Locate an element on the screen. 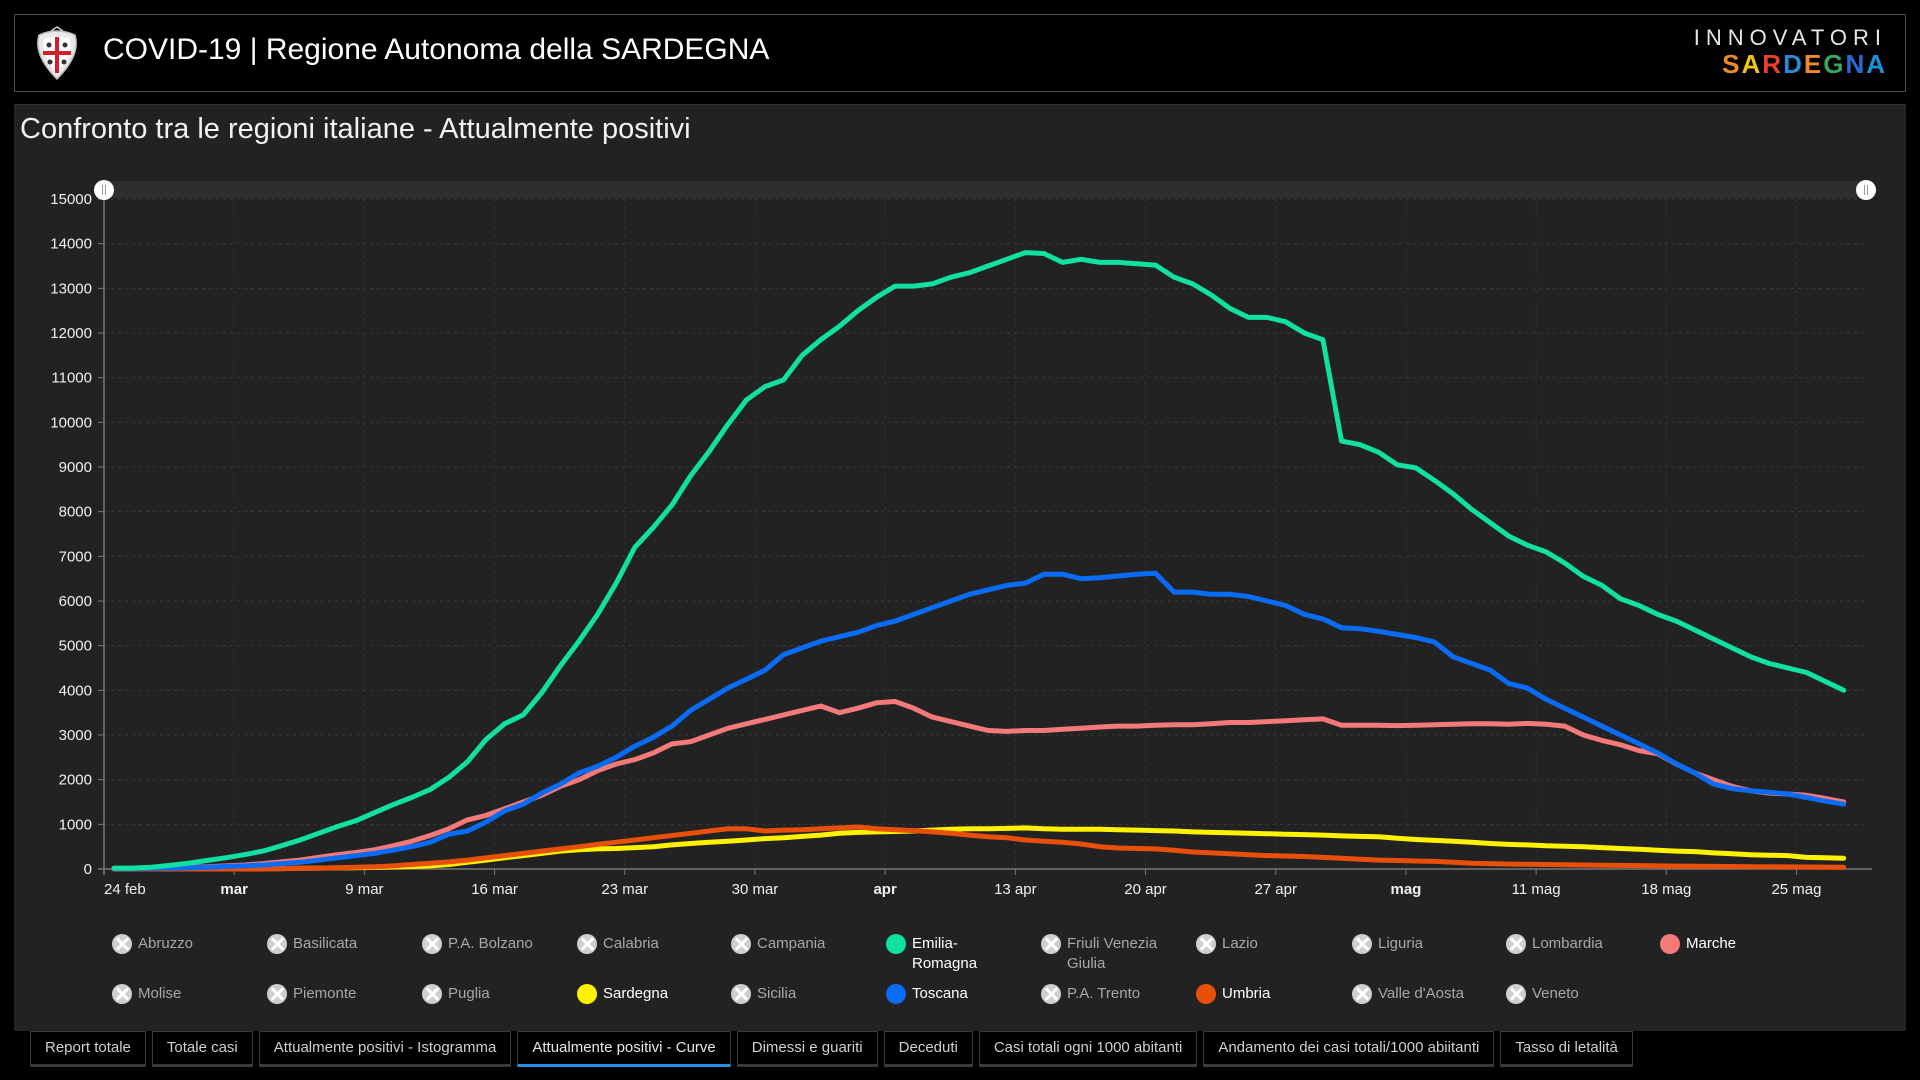 The image size is (1920, 1080). y-tick-label: 10000 is located at coordinates (71, 422).